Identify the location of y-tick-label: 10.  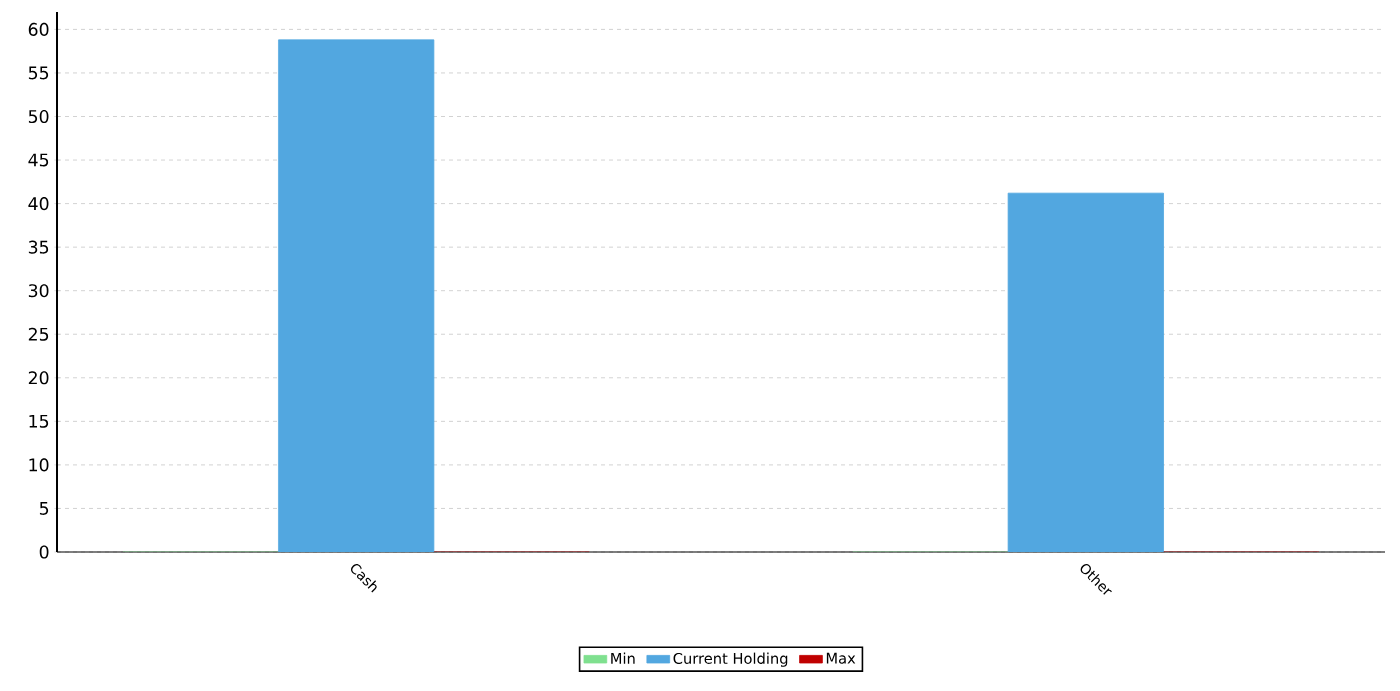
(39, 465).